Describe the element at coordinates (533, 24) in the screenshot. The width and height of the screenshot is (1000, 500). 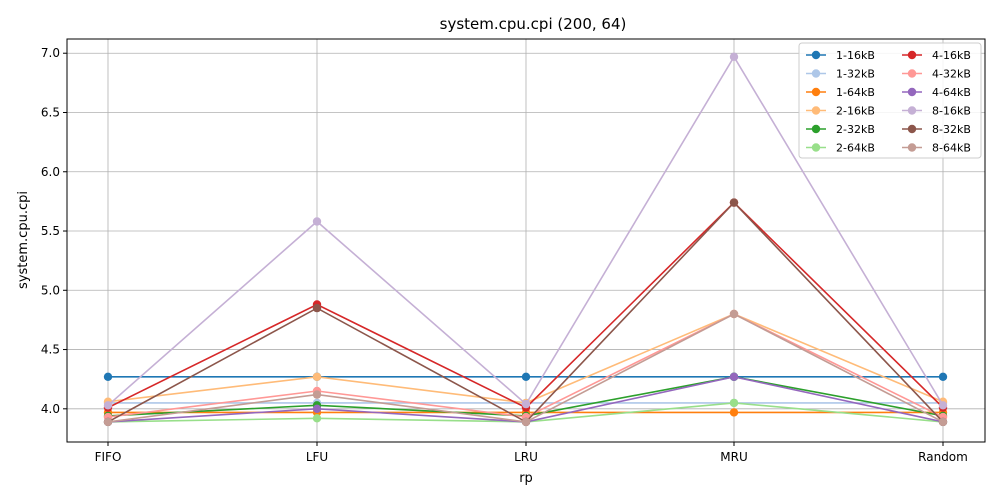
I see `chart-title: system.cpu.cpi (200, 64)` at that location.